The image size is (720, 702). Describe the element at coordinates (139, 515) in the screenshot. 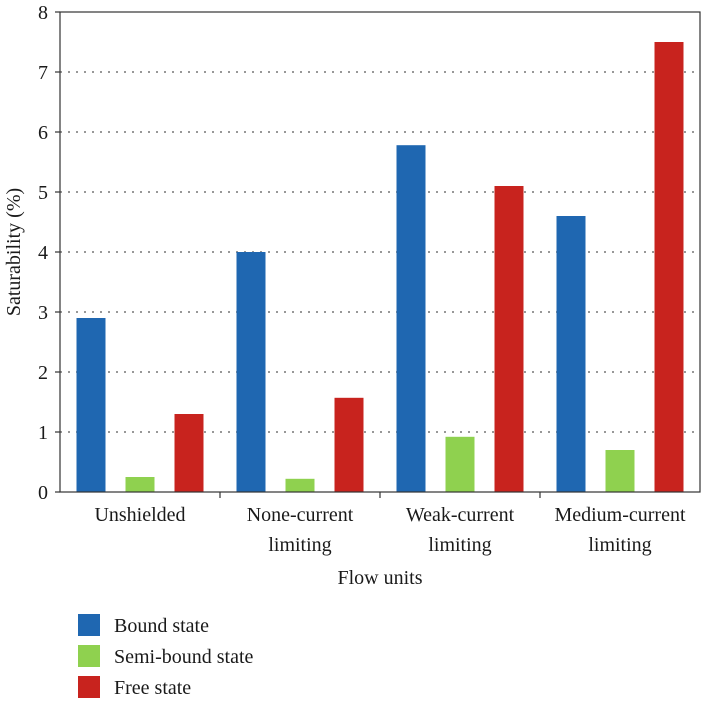

I see `x-category-label: Unshielded` at that location.